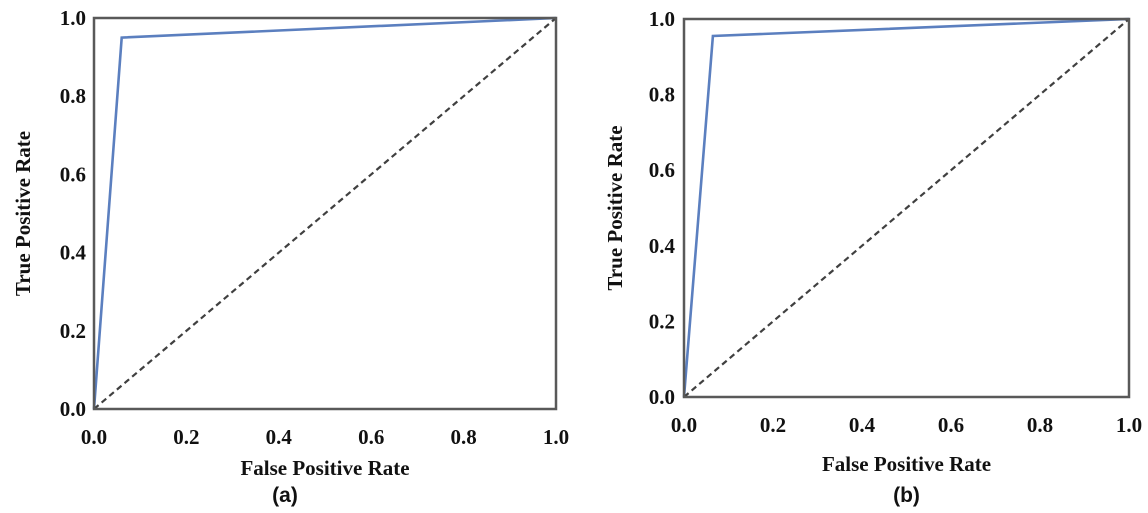 This screenshot has width=1148, height=513. Describe the element at coordinates (906, 495) in the screenshot. I see `panel-label: (b)` at that location.